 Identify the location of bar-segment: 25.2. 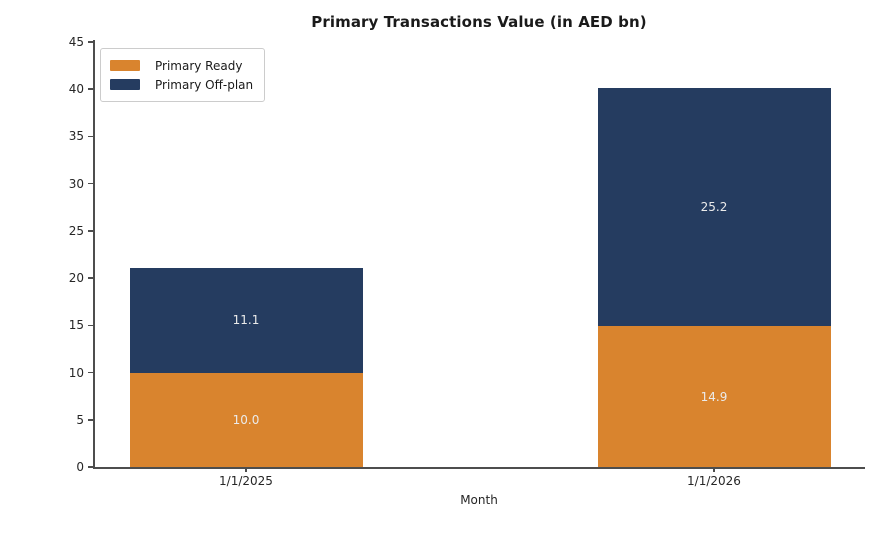
(714, 207).